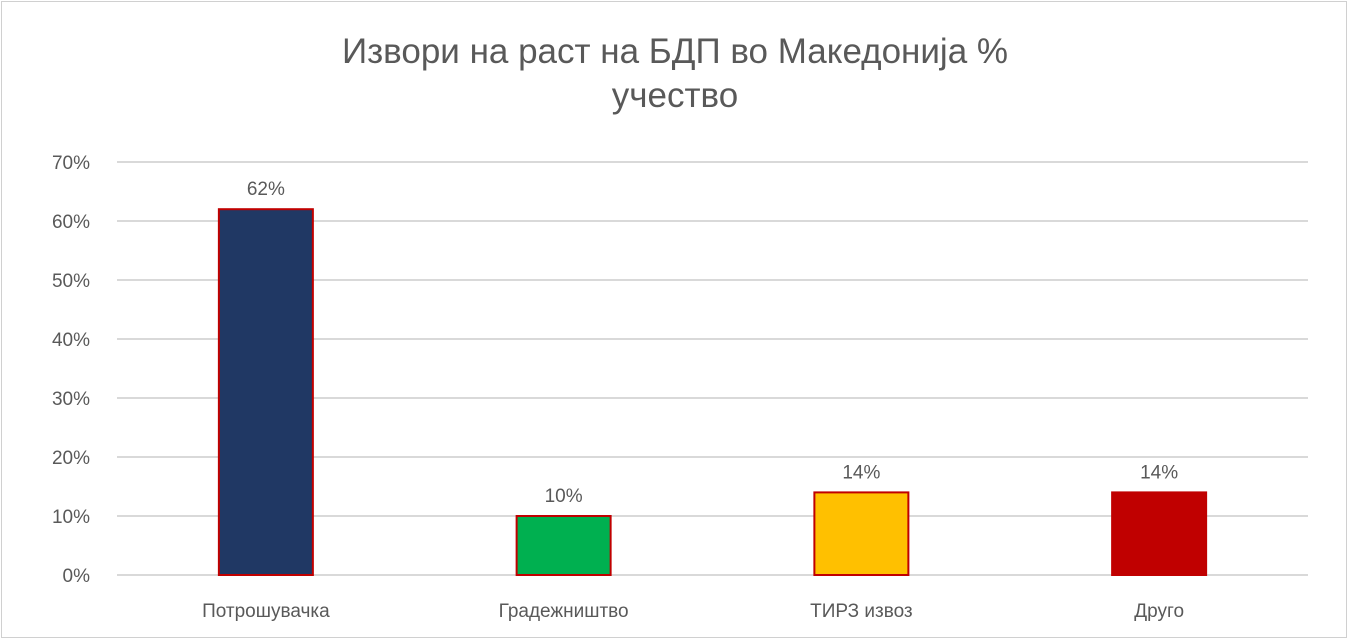 The width and height of the screenshot is (1350, 641). What do you see at coordinates (77, 576) in the screenshot?
I see `y-tick-label: 0%` at bounding box center [77, 576].